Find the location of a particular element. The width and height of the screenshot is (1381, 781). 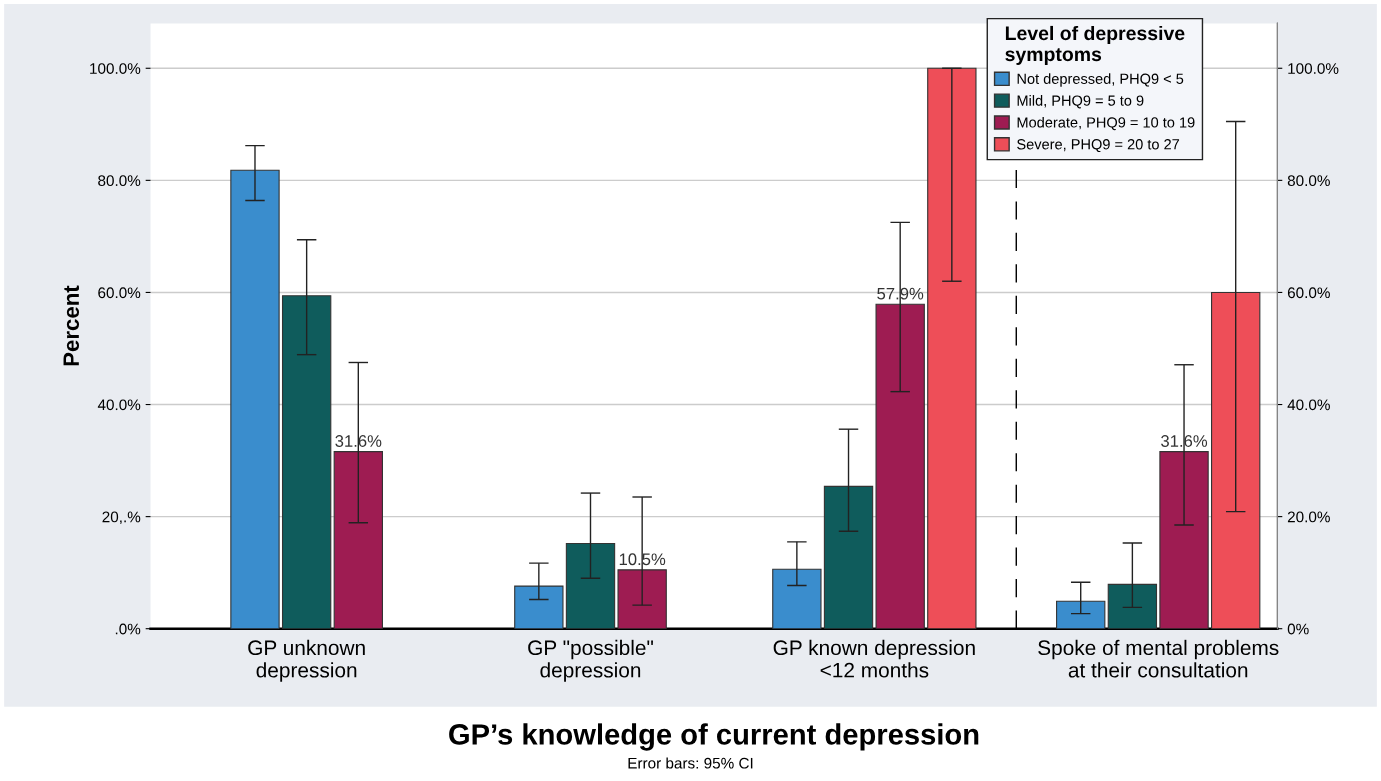

y-tick-label: 60.0% is located at coordinates (119, 293).